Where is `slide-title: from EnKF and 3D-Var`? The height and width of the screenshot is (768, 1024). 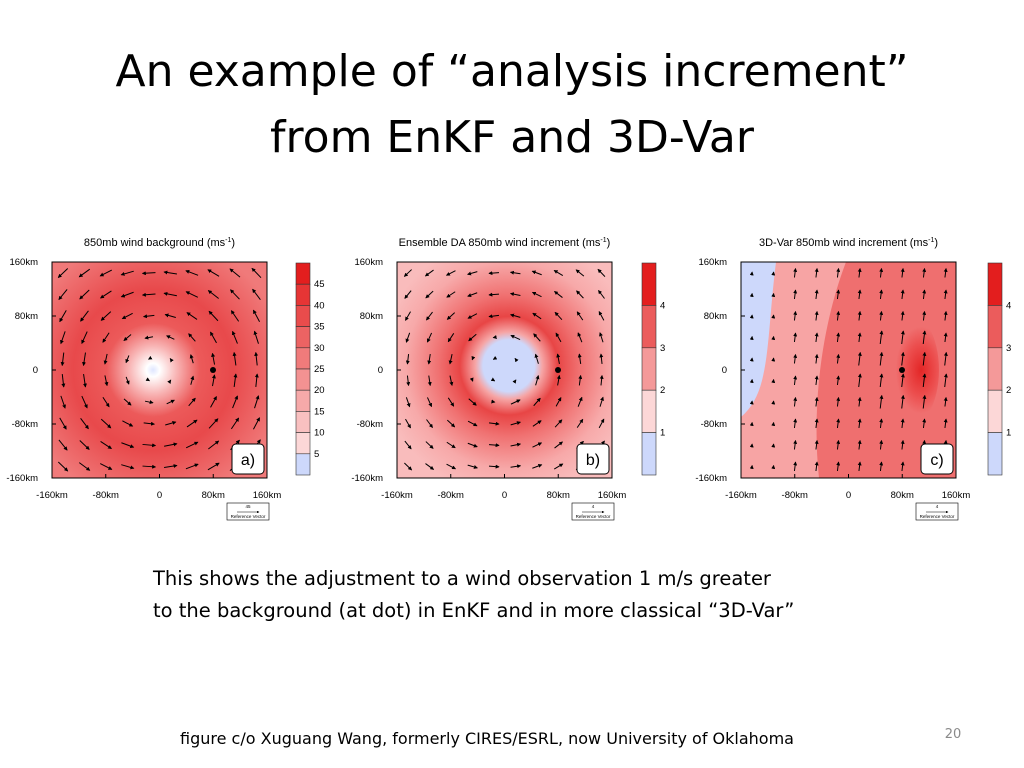 slide-title: from EnKF and 3D-Var is located at coordinates (512, 137).